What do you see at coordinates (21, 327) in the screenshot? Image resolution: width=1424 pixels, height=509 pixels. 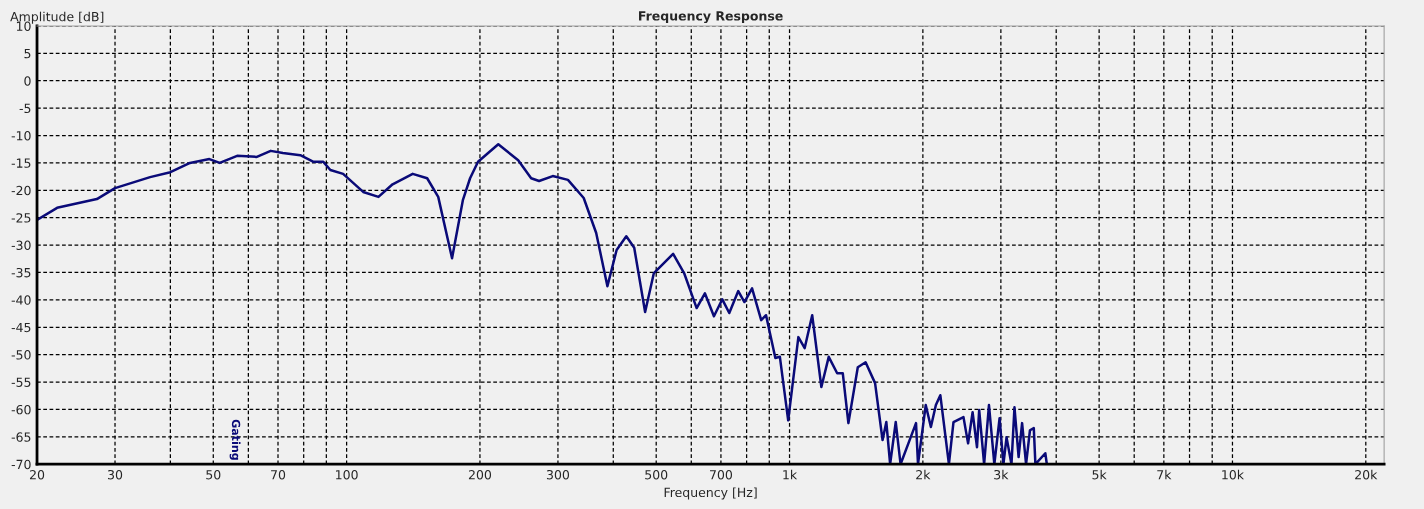 I see `y-tick-label: -45` at bounding box center [21, 327].